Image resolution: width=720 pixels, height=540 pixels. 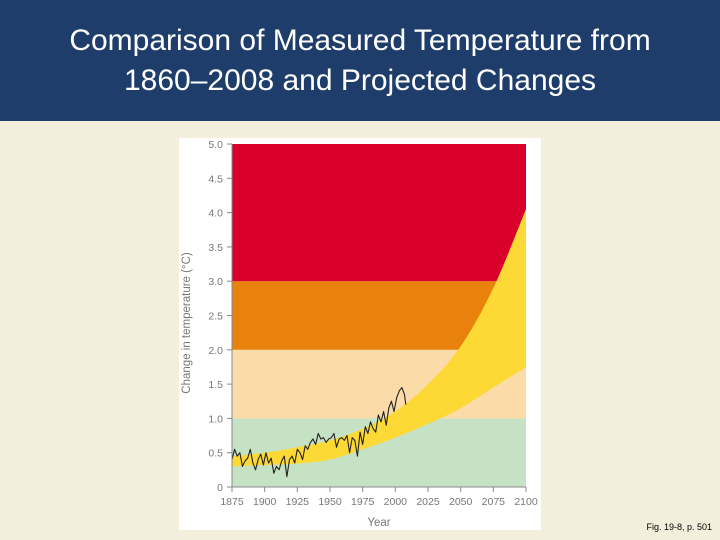 What do you see at coordinates (215, 179) in the screenshot?
I see `y-tick-label: 4.5` at bounding box center [215, 179].